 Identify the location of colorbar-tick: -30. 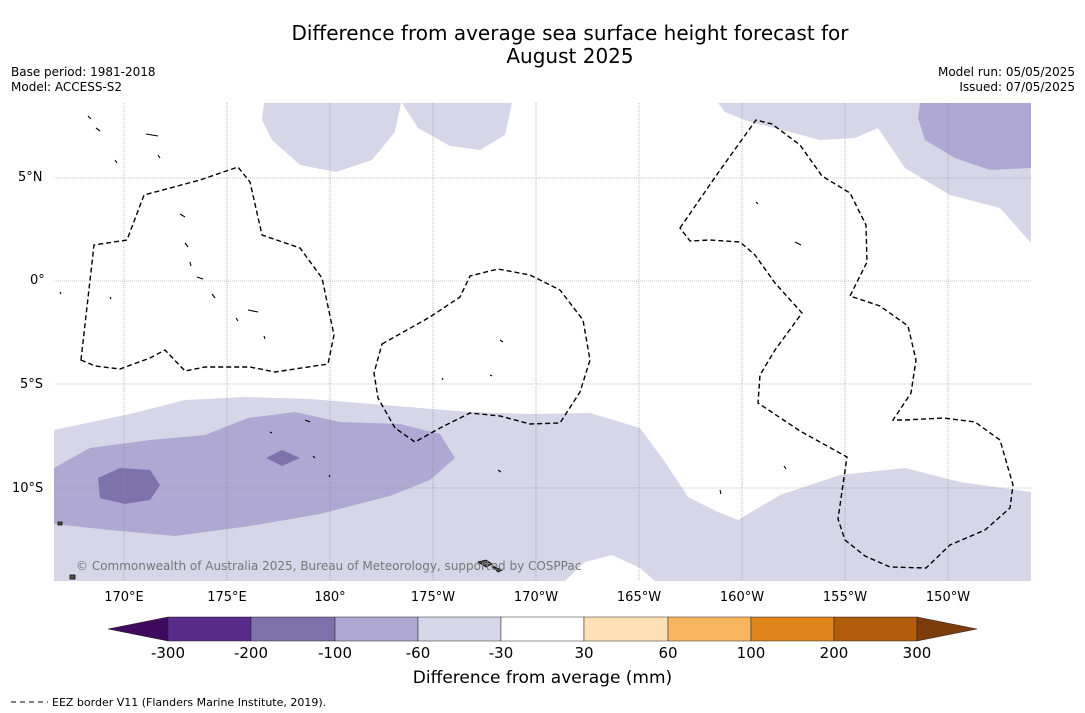
(501, 653).